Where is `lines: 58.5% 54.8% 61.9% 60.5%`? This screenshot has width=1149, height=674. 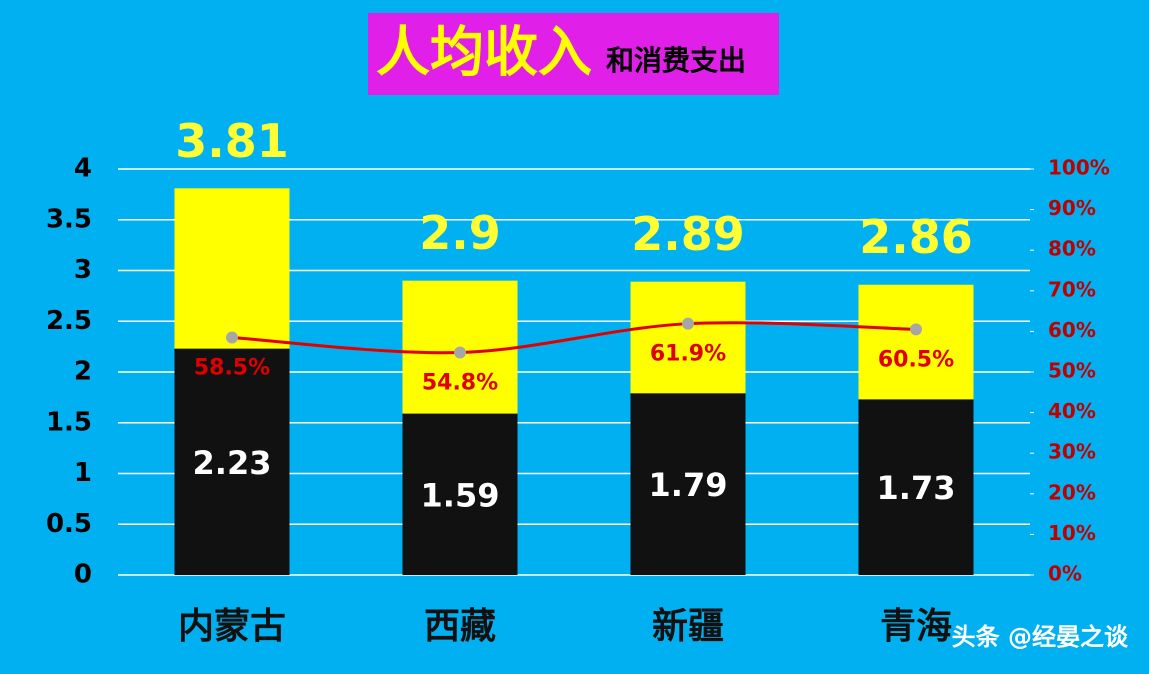 lines: 58.5% 54.8% 61.9% 60.5% is located at coordinates (574, 356).